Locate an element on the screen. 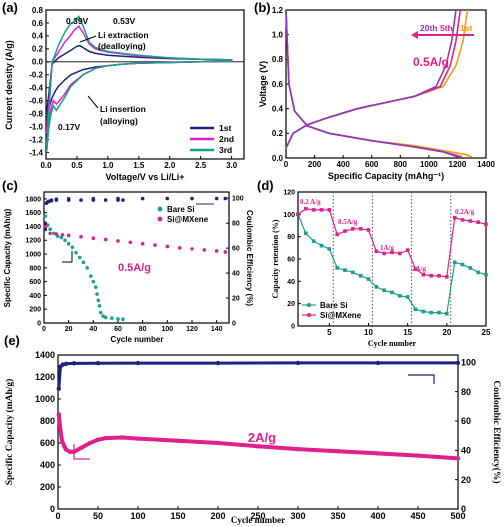  x-tick-label: 500 is located at coordinates (457, 516).